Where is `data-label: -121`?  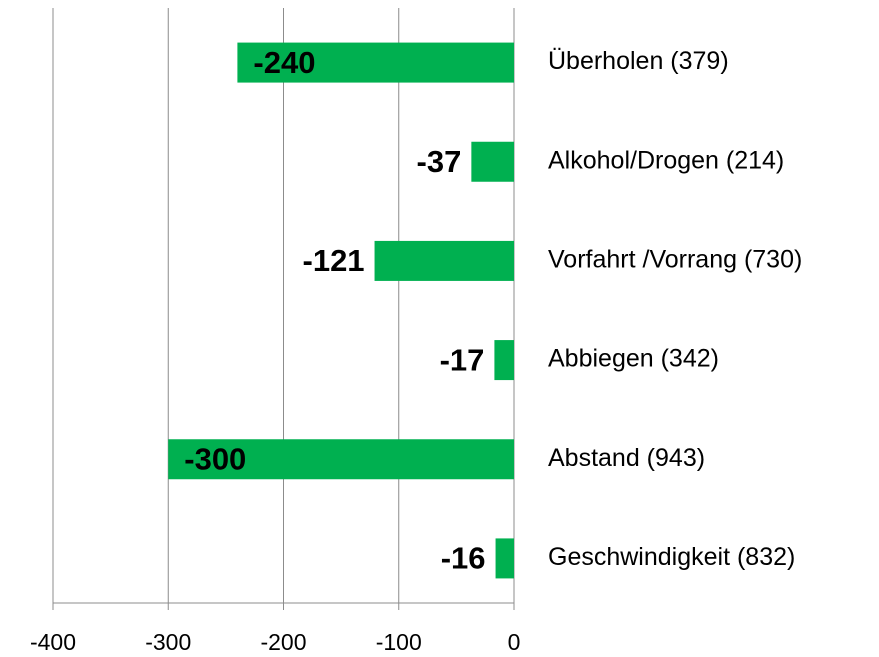
data-label: -121 is located at coordinates (334, 260).